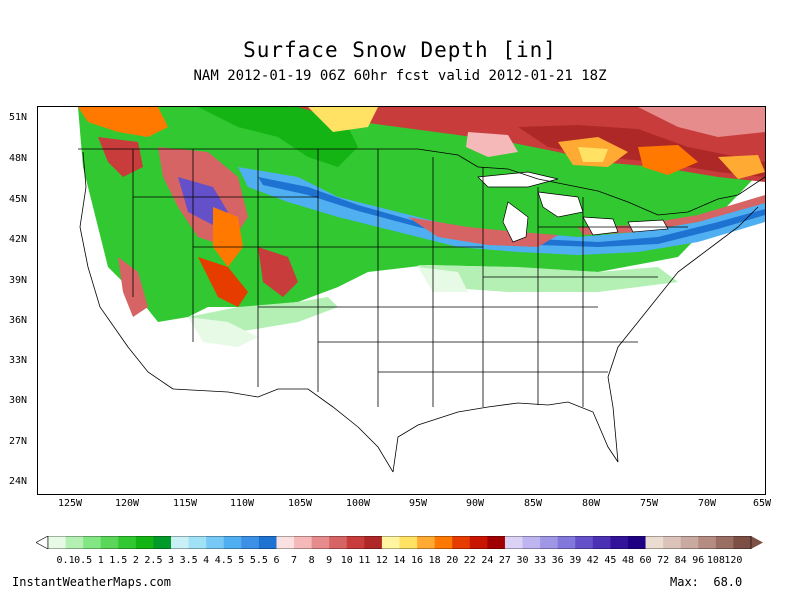  I want to click on max-value: Max: 68.0, so click(706, 582).